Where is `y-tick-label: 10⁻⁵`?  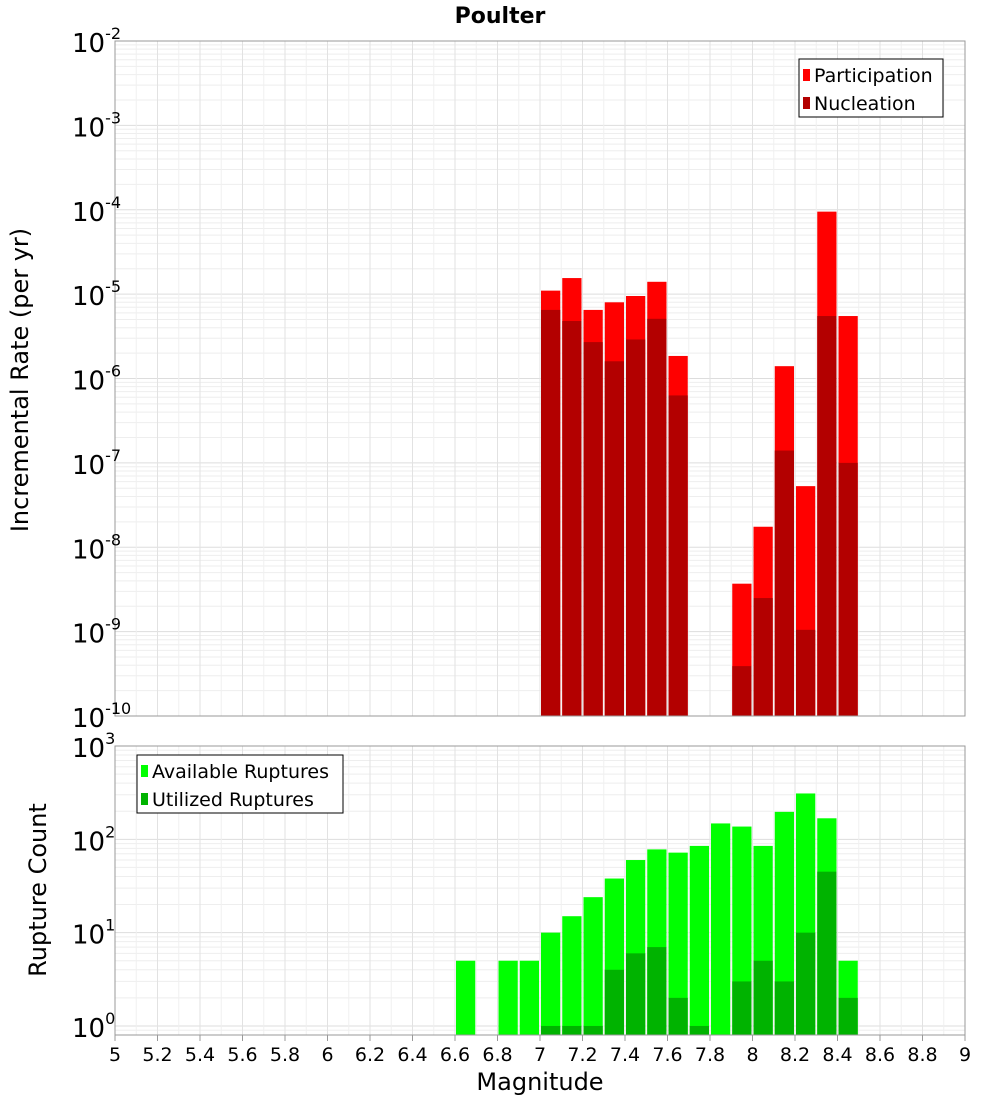
y-tick-label: 10⁻⁵ is located at coordinates (96, 294).